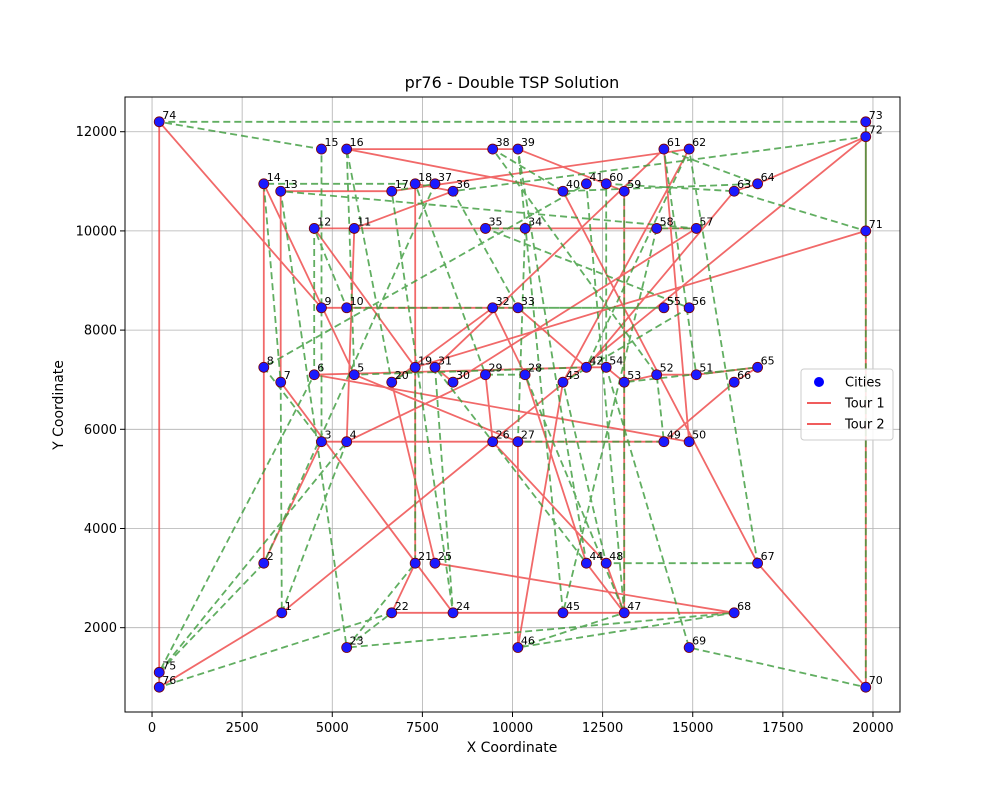 This screenshot has height=800, width=1000. I want to click on city-label: 28, so click(535, 368).